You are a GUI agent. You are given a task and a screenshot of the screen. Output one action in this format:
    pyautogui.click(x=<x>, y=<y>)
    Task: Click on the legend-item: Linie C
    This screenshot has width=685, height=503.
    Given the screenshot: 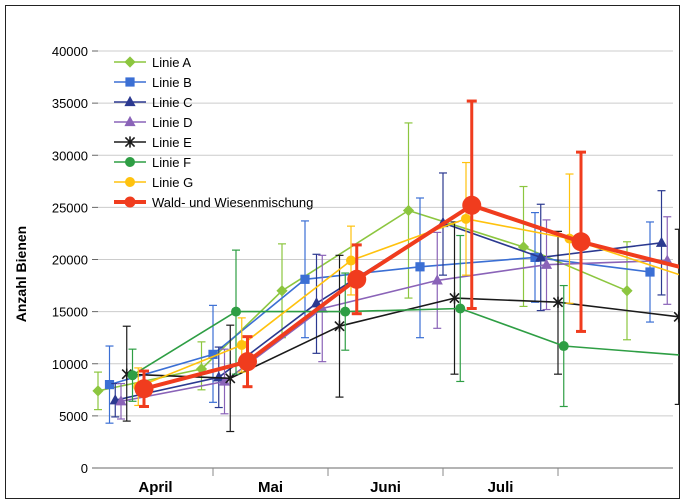 What is the action you would take?
    pyautogui.click(x=153, y=102)
    